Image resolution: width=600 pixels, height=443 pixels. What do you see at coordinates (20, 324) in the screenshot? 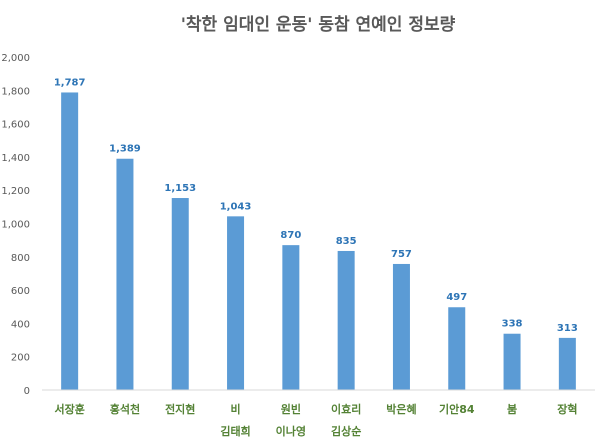
I see `y-tick-label: 400` at bounding box center [20, 324].